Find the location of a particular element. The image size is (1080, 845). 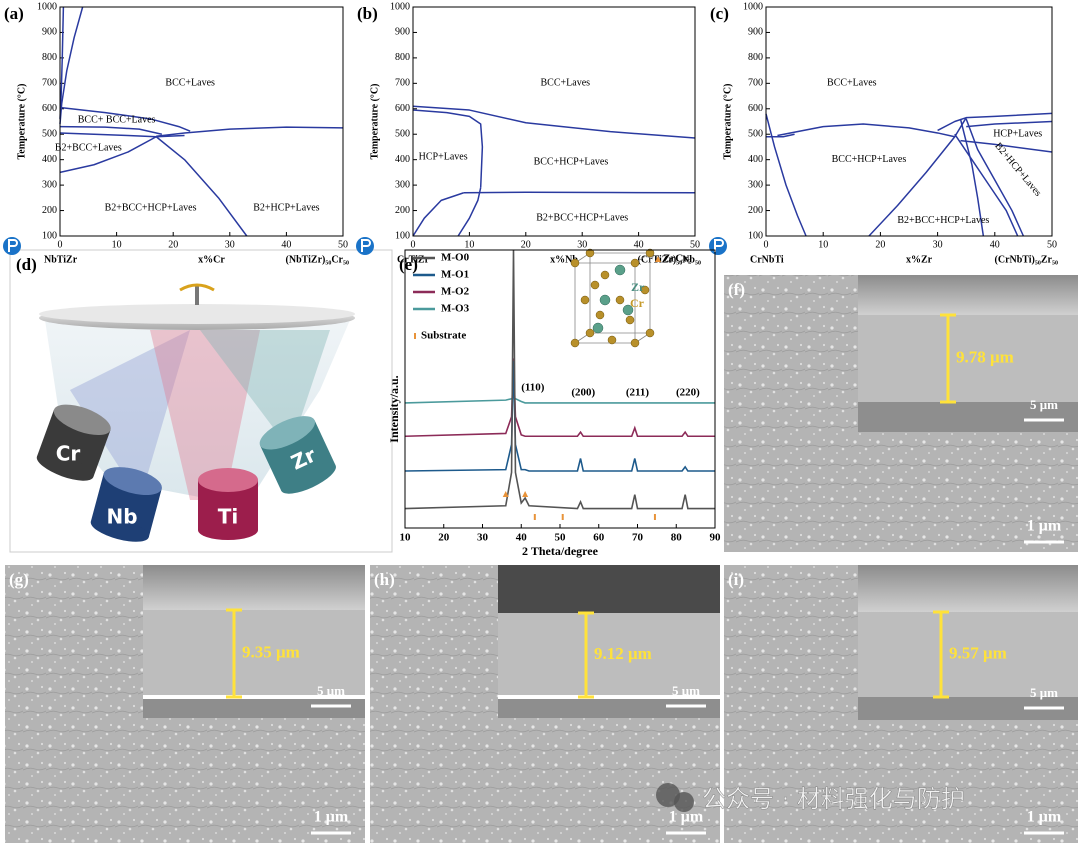

x-tick-label: 20 is located at coordinates (173, 244).